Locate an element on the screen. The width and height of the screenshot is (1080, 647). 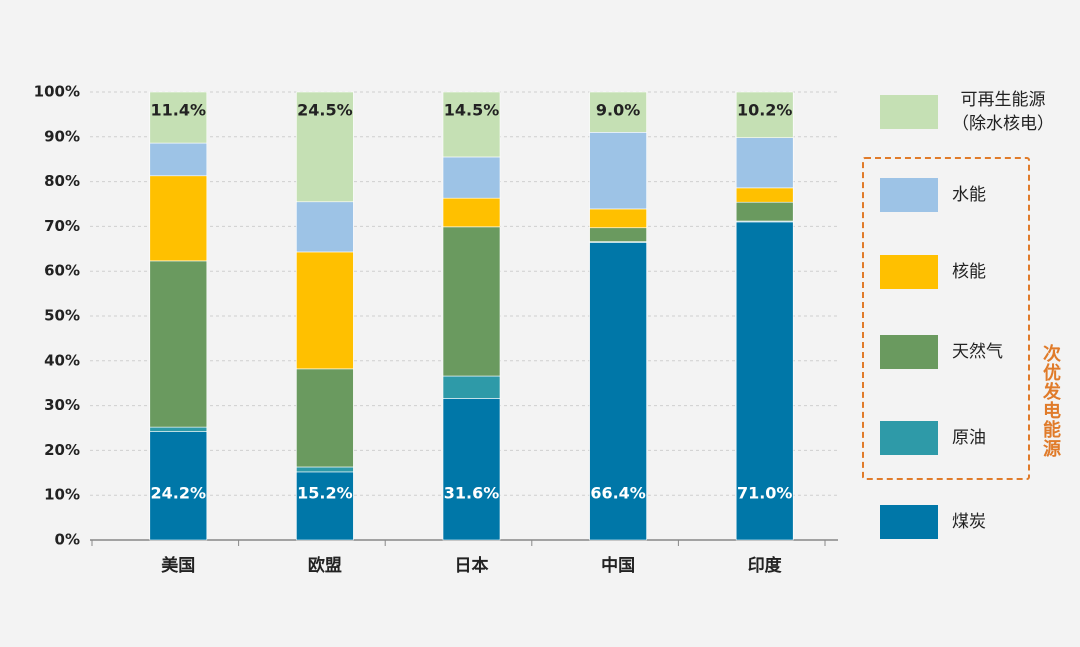
data-label: 24.5% is located at coordinates (325, 110).